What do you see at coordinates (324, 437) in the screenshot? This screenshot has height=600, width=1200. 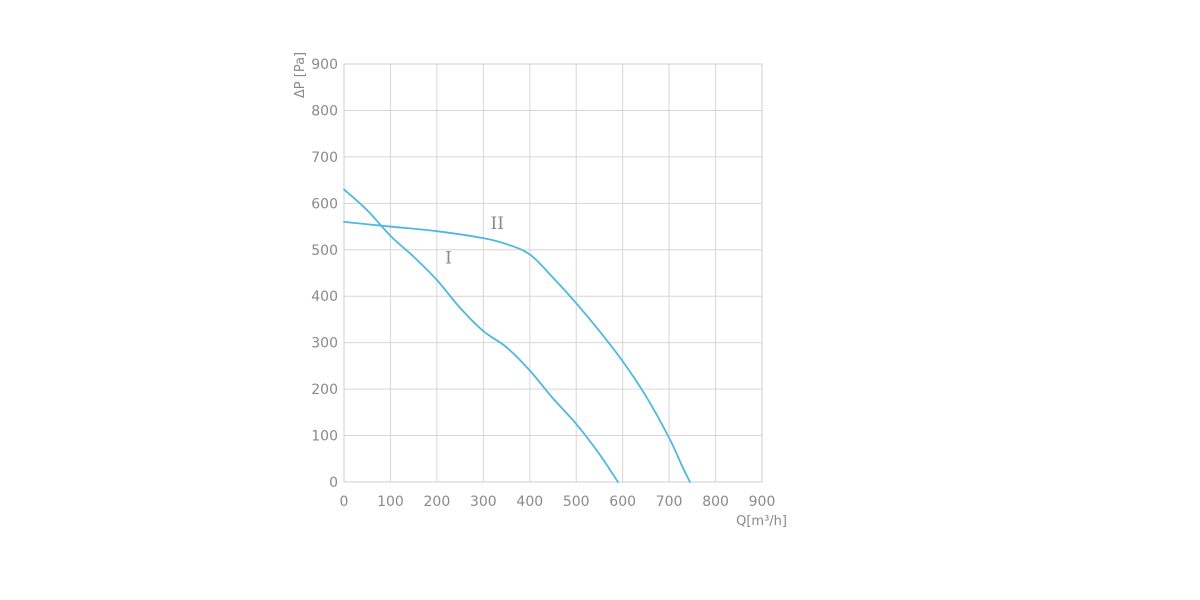 I see `y-tick-label: 100` at bounding box center [324, 437].